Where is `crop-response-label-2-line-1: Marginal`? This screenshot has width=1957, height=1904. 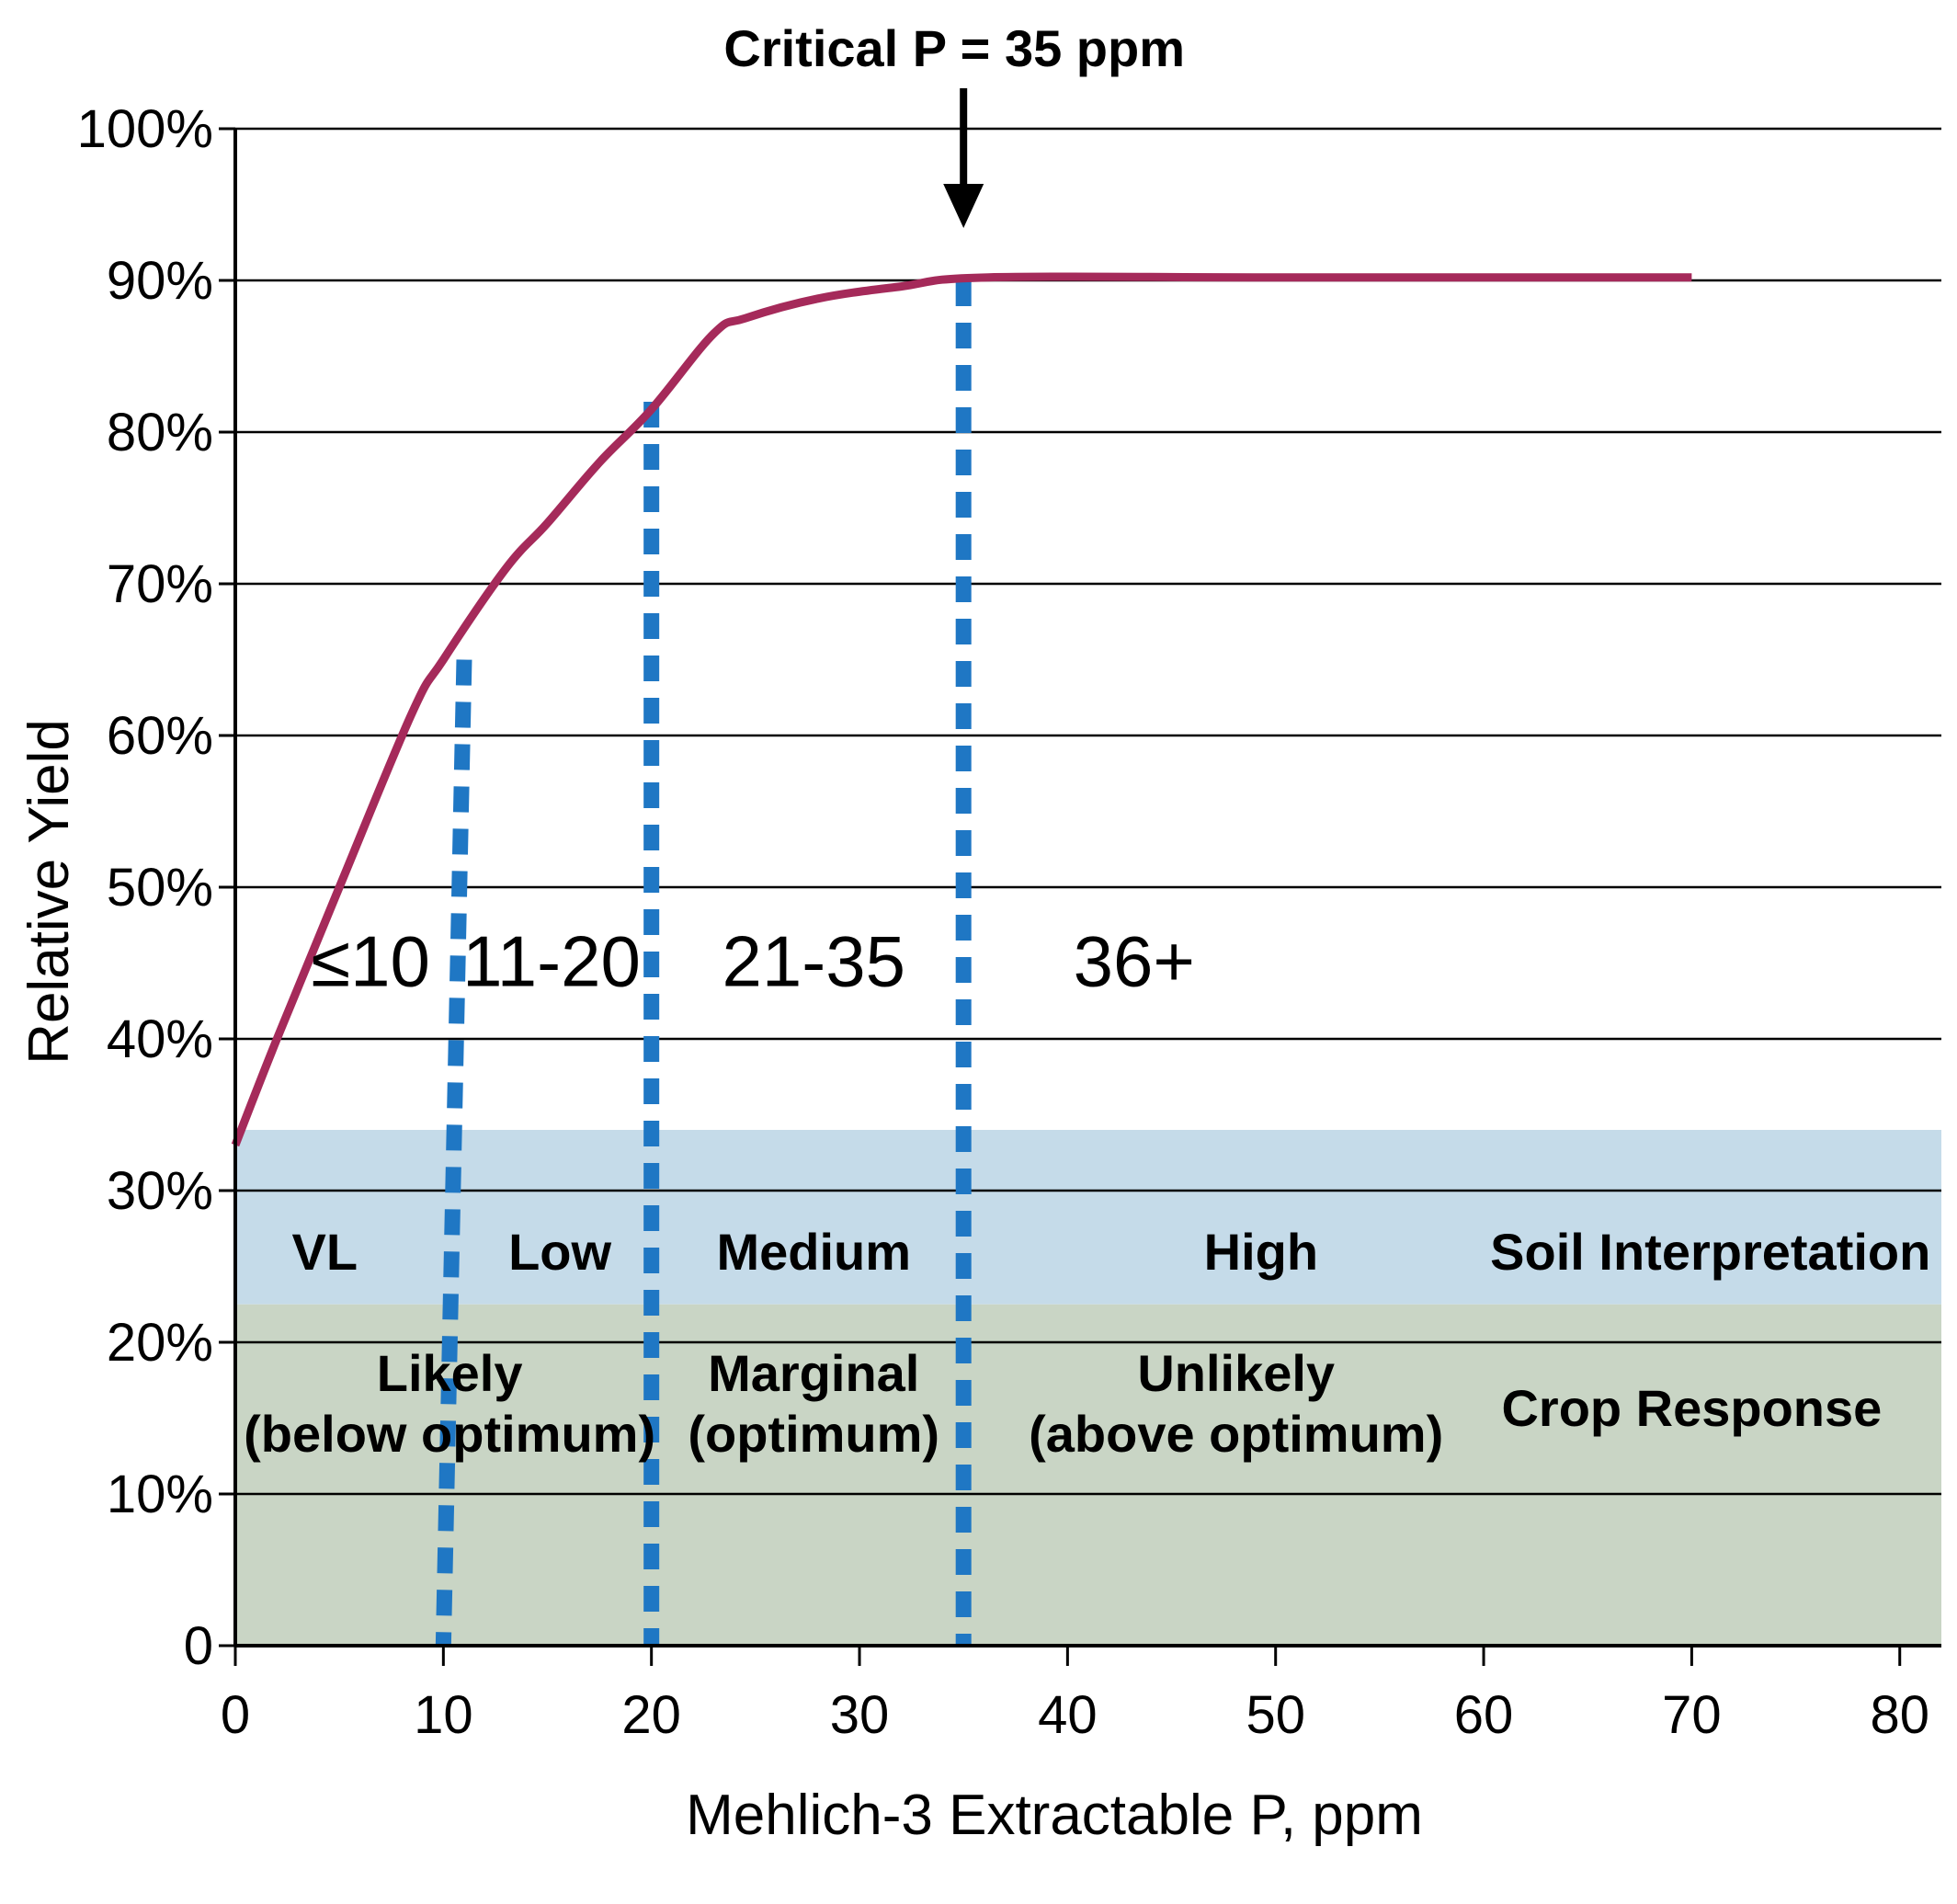 crop-response-label-2-line-1: Marginal is located at coordinates (813, 1373).